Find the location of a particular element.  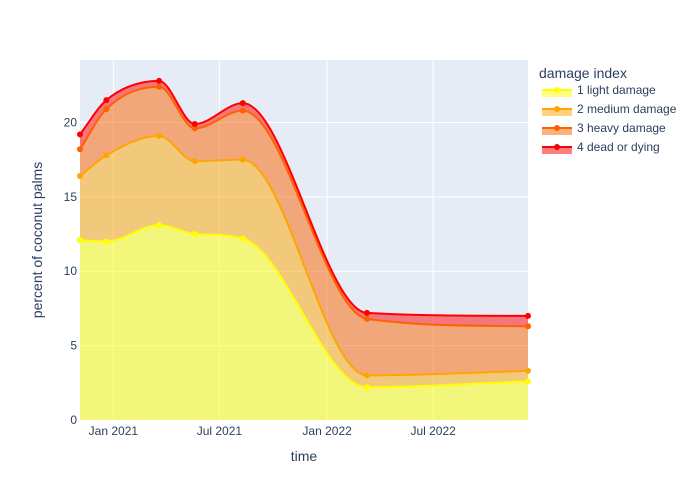

legend-label: 3 heavy damage is located at coordinates (621, 128).